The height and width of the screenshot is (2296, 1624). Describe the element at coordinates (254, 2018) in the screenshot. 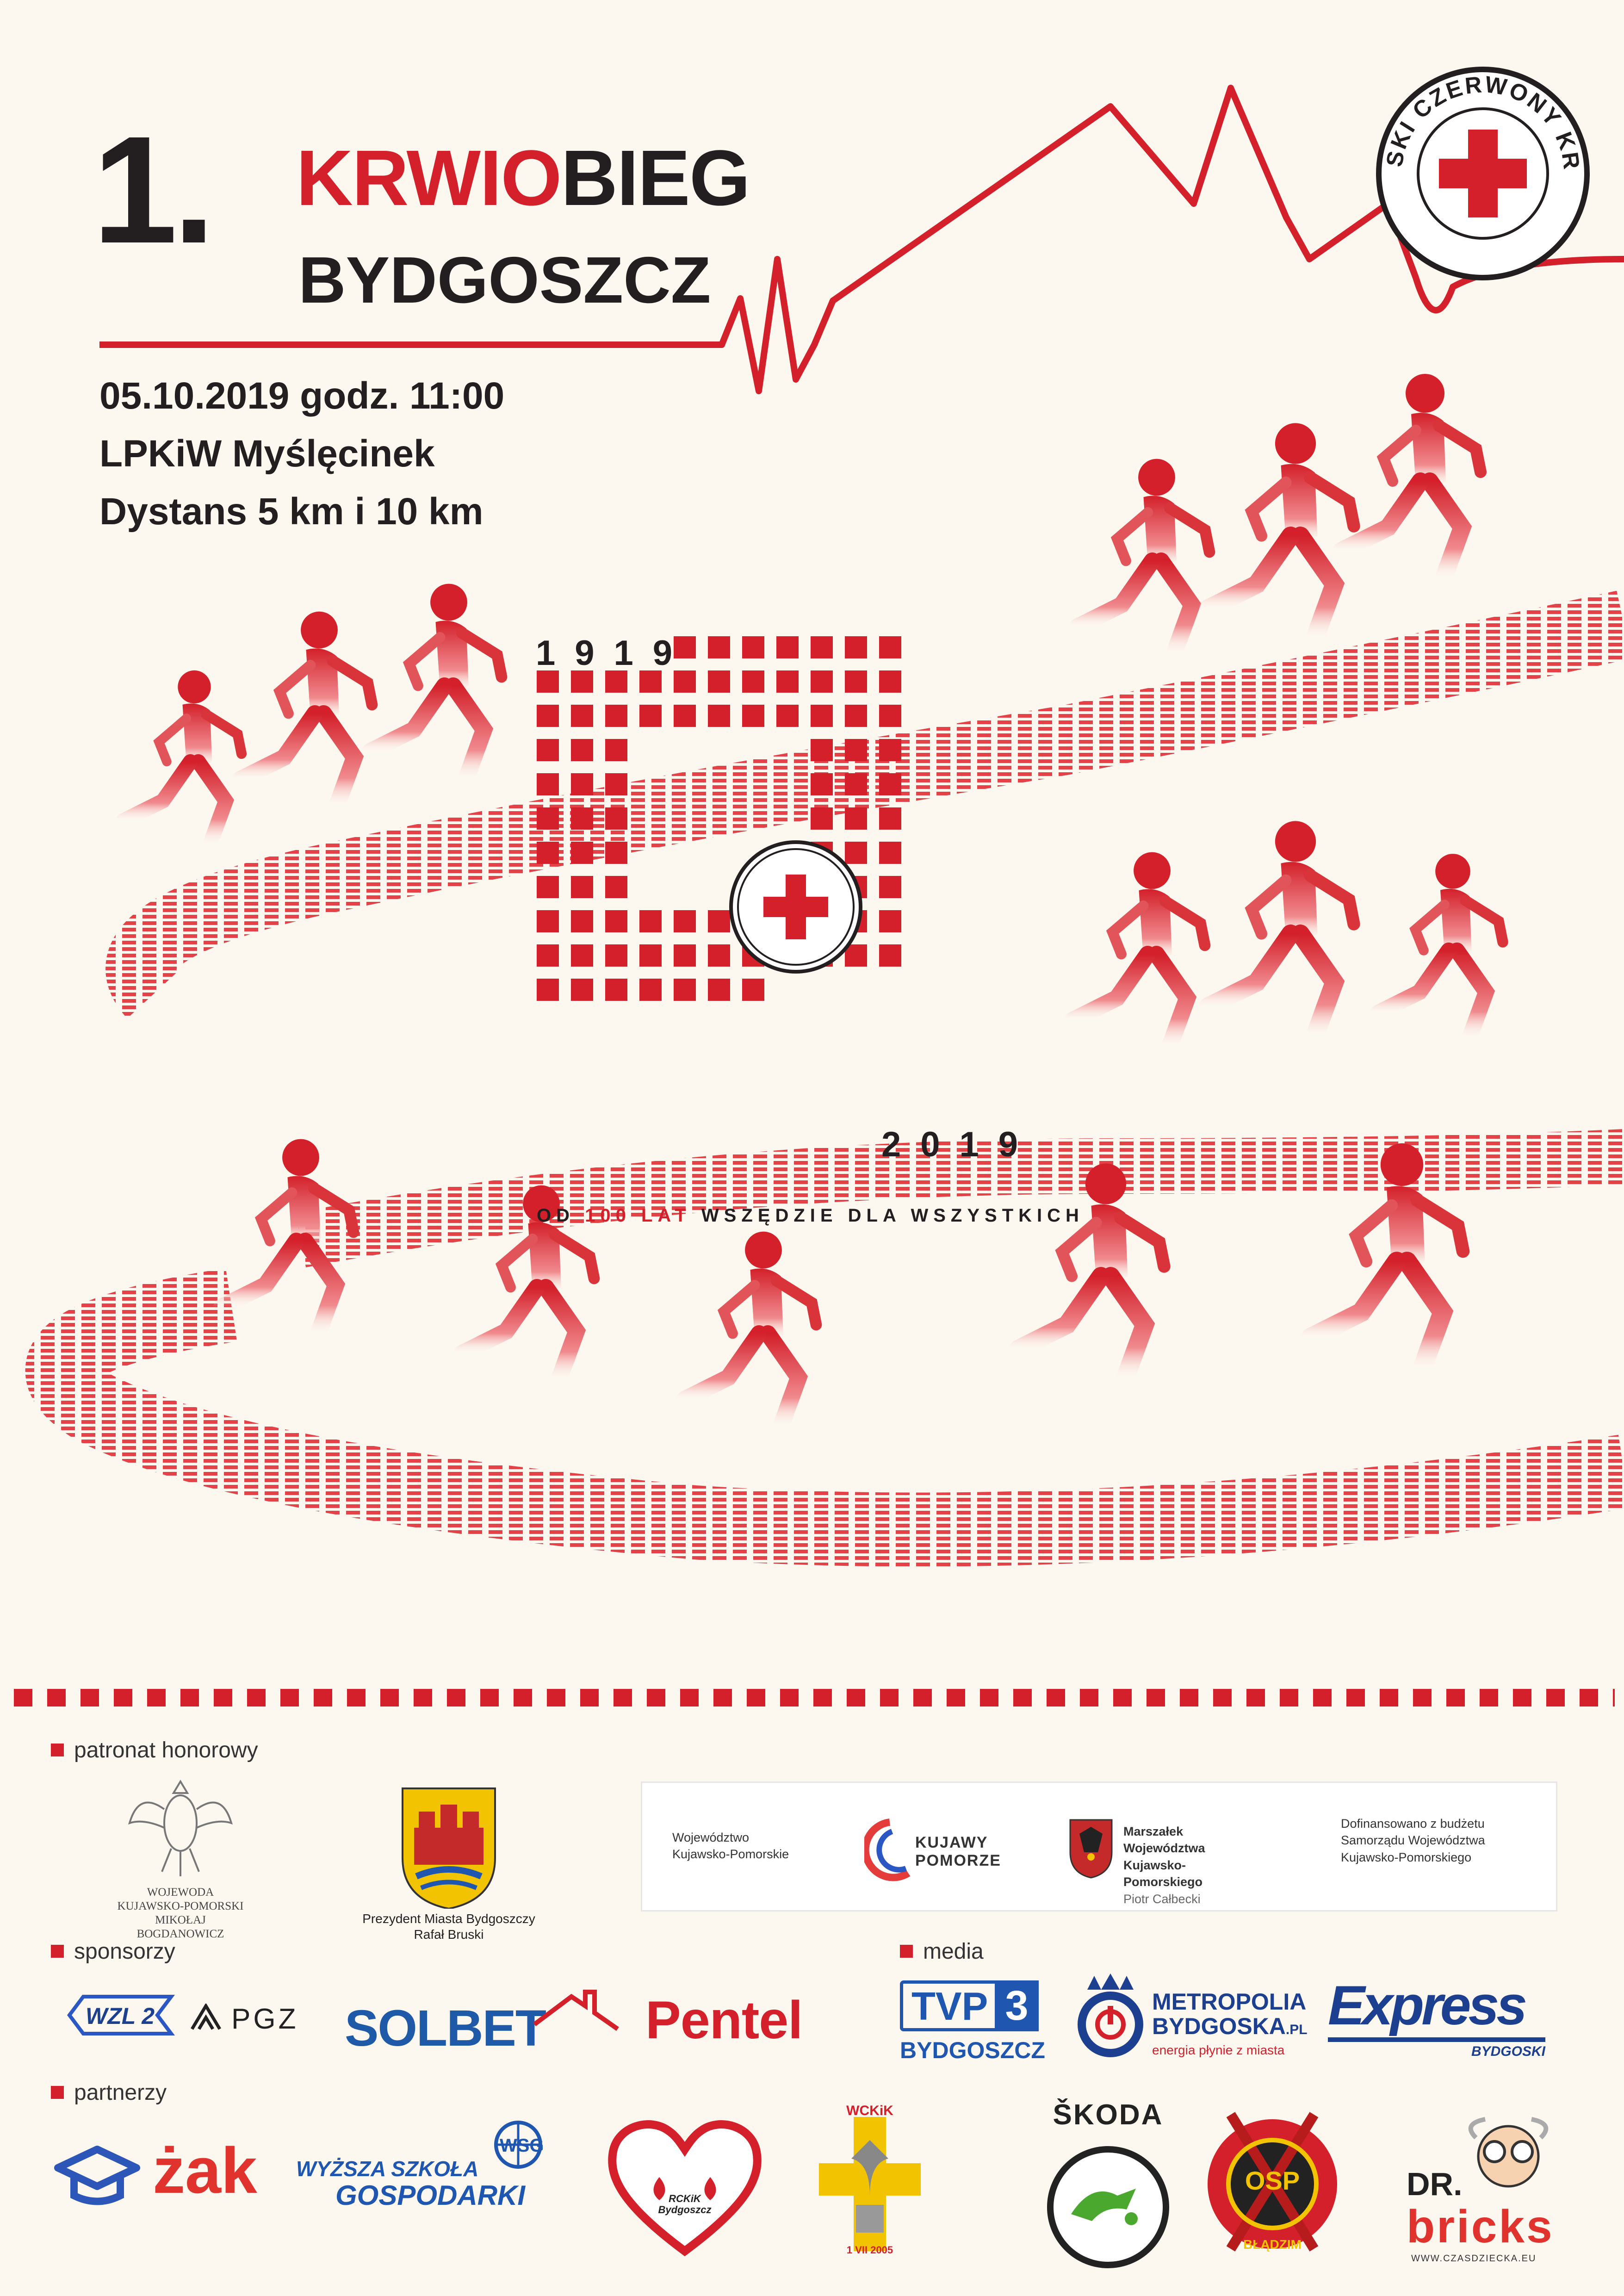

I see `pgz-logo: PGZ` at that location.